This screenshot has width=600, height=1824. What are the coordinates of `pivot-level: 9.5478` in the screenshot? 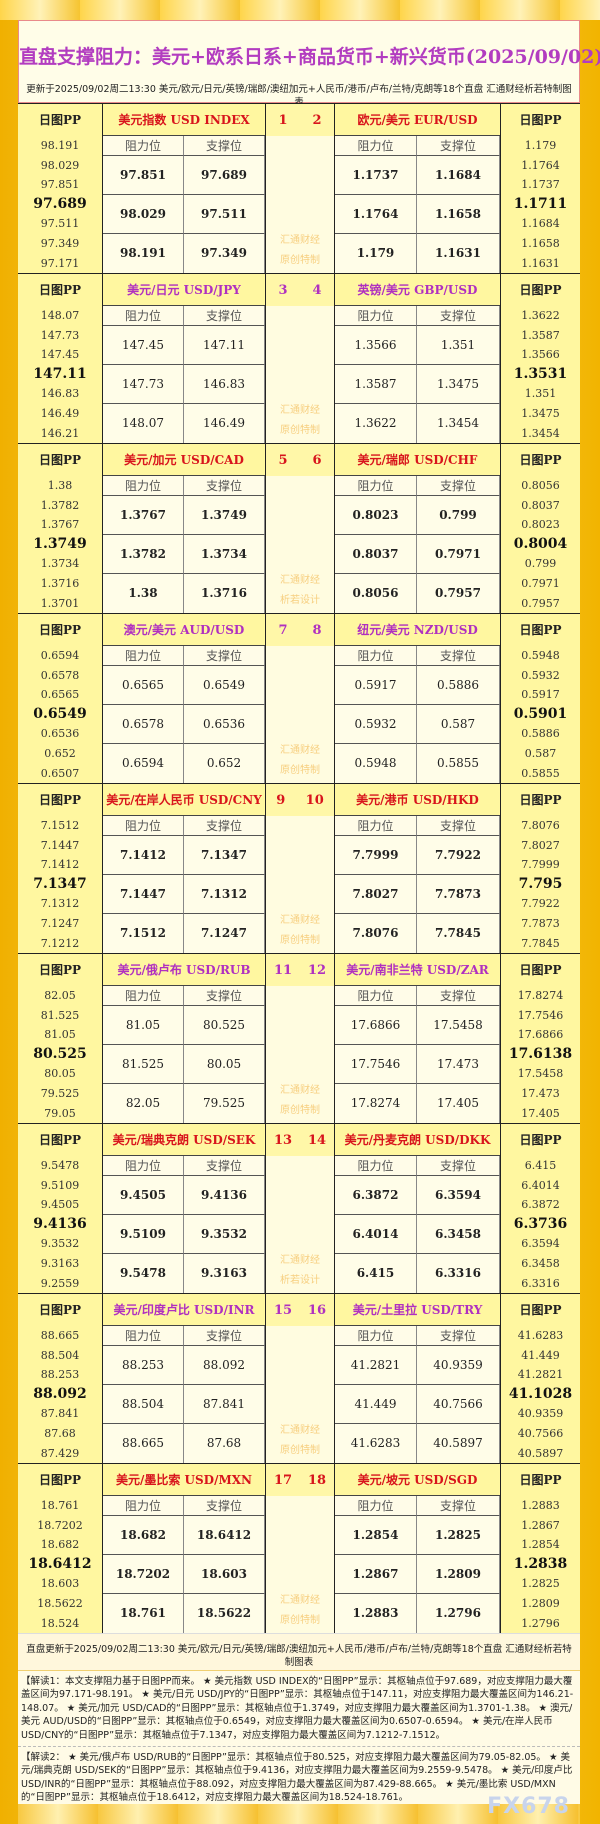 It's located at (60, 1165).